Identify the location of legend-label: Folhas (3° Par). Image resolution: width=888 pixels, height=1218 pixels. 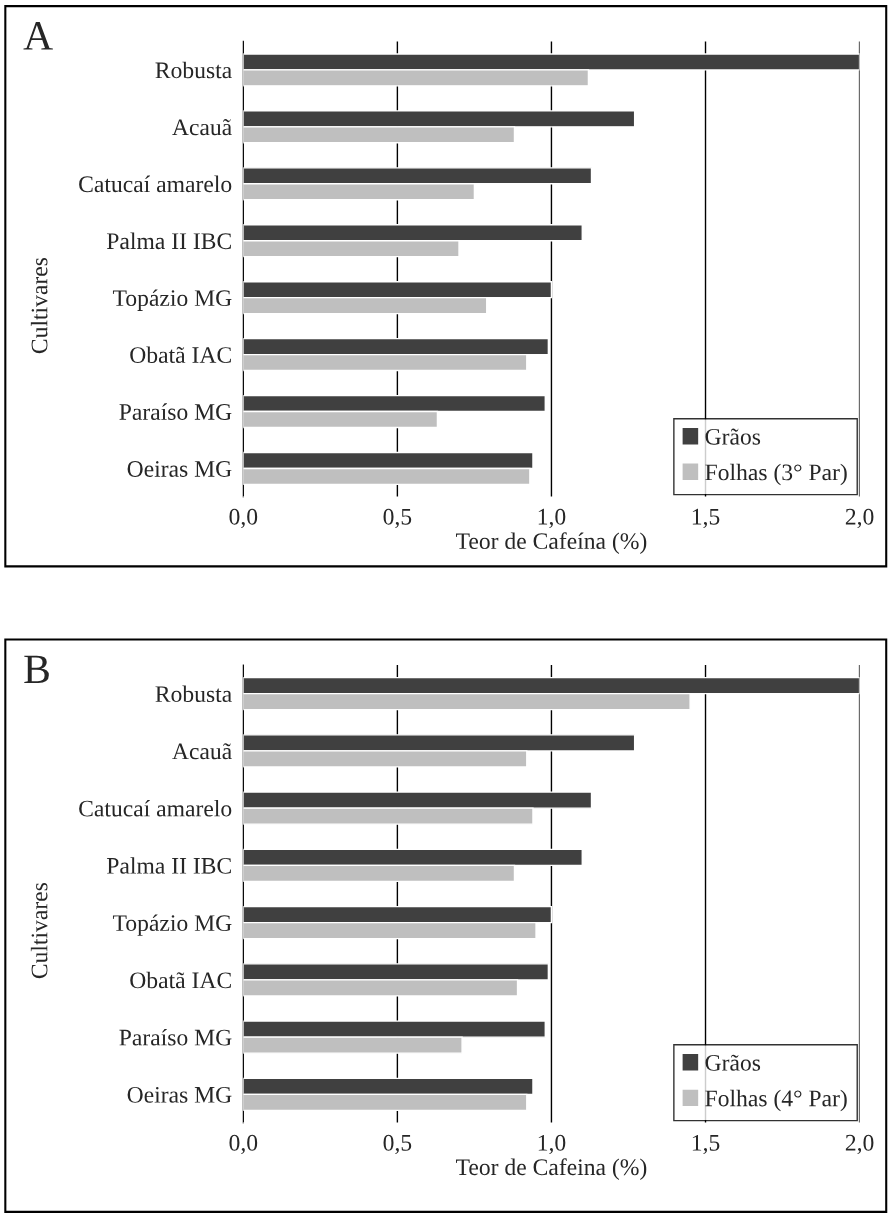
(776, 474).